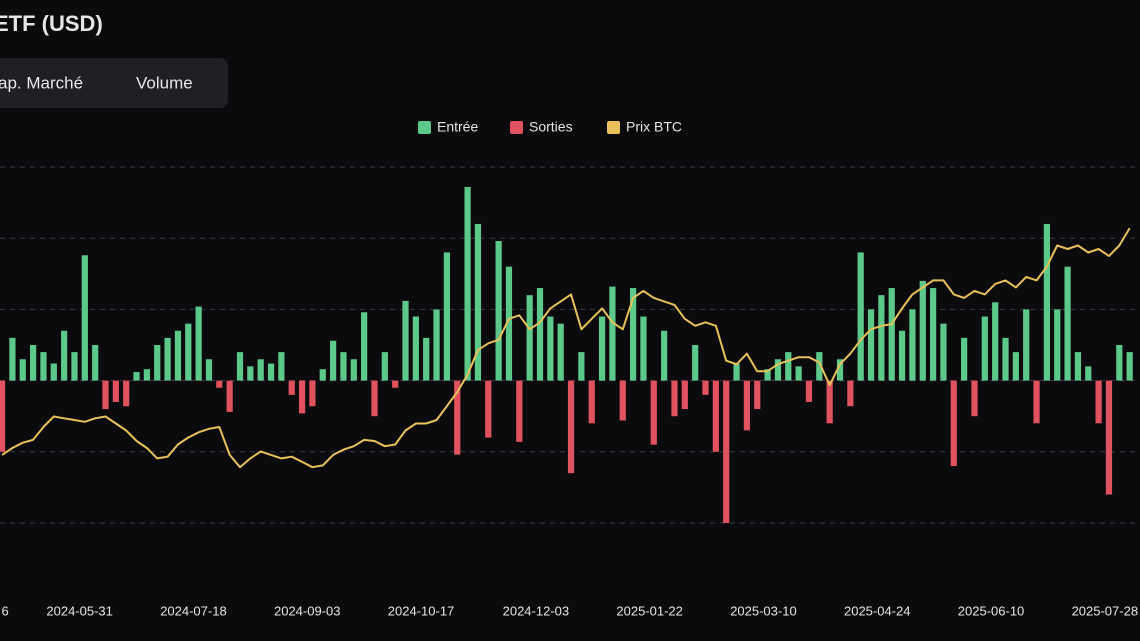 The height and width of the screenshot is (641, 1140). What do you see at coordinates (1105, 610) in the screenshot?
I see `x-tick-label: 2025-07-28` at bounding box center [1105, 610].